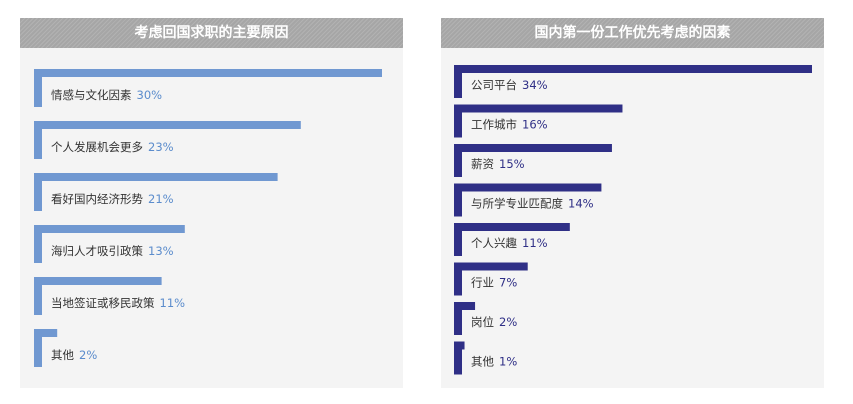 The width and height of the screenshot is (853, 404). I want to click on right-value-3: 14%, so click(581, 204).